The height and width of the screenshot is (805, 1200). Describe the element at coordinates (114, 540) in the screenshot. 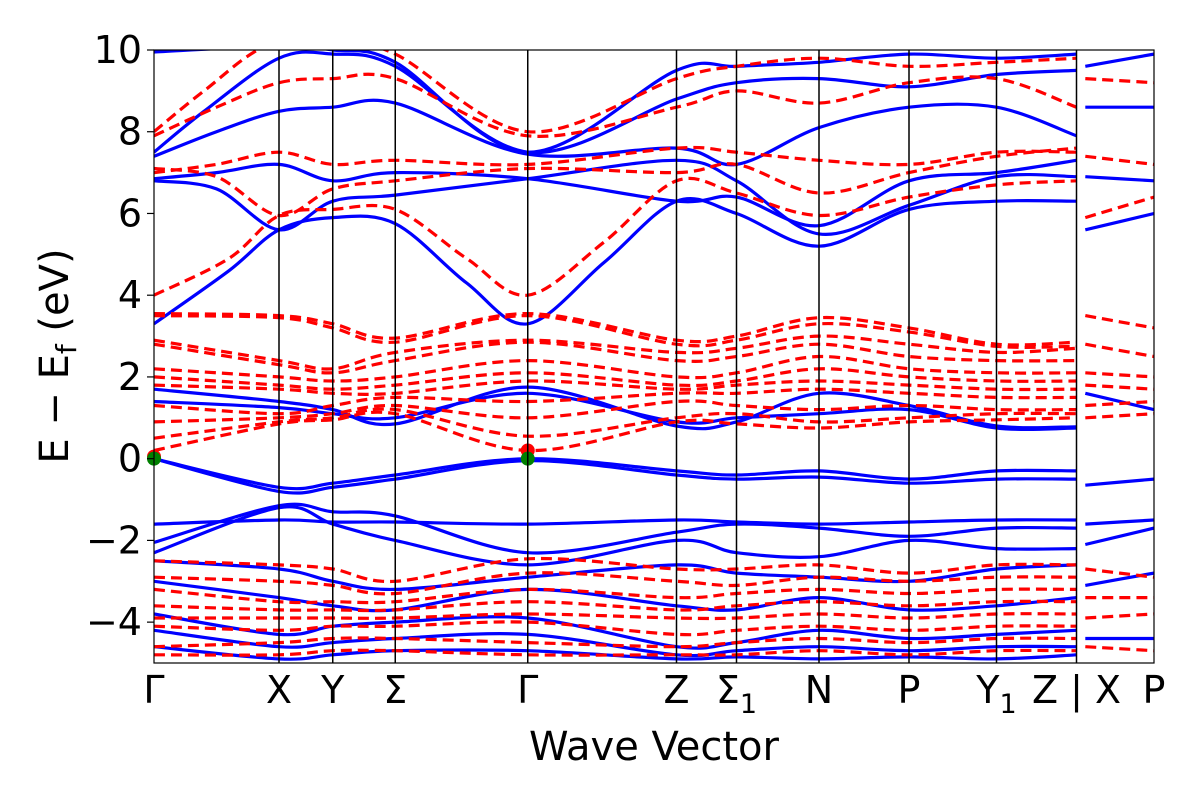

I see `y-tick-label-1: −2` at that location.